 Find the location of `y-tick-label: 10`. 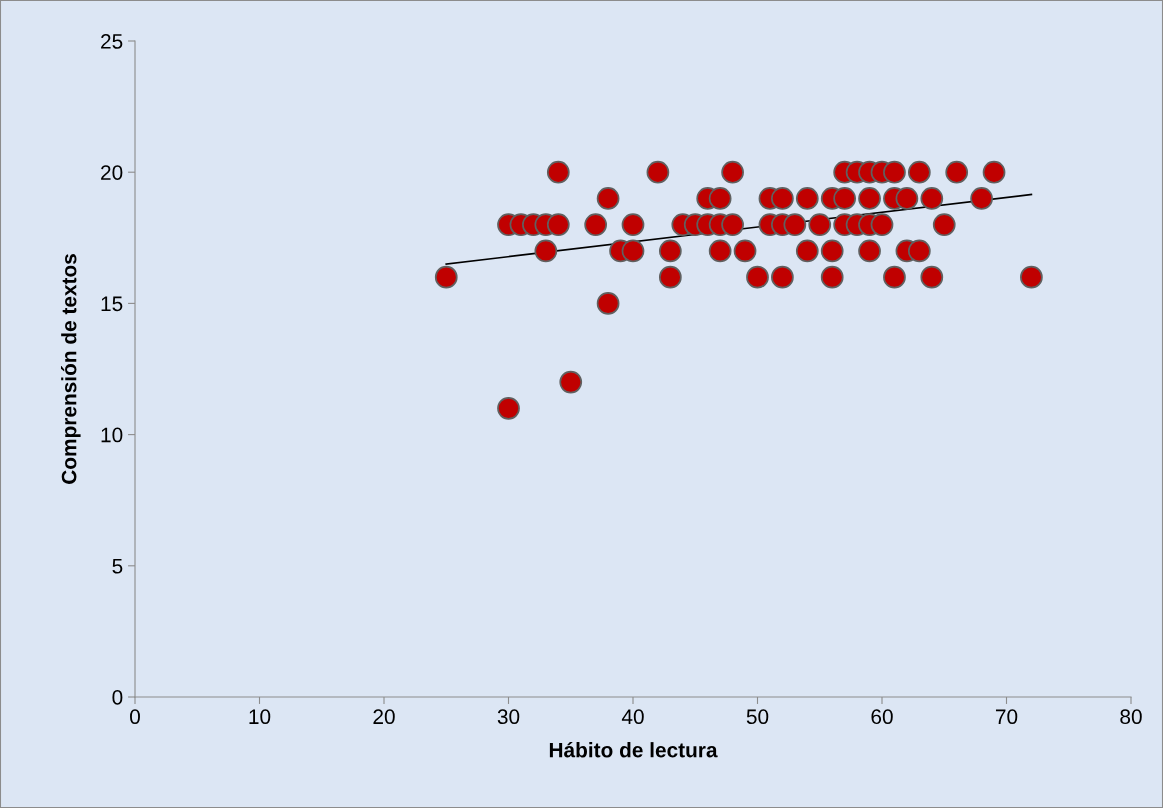

y-tick-label: 10 is located at coordinates (112, 435).